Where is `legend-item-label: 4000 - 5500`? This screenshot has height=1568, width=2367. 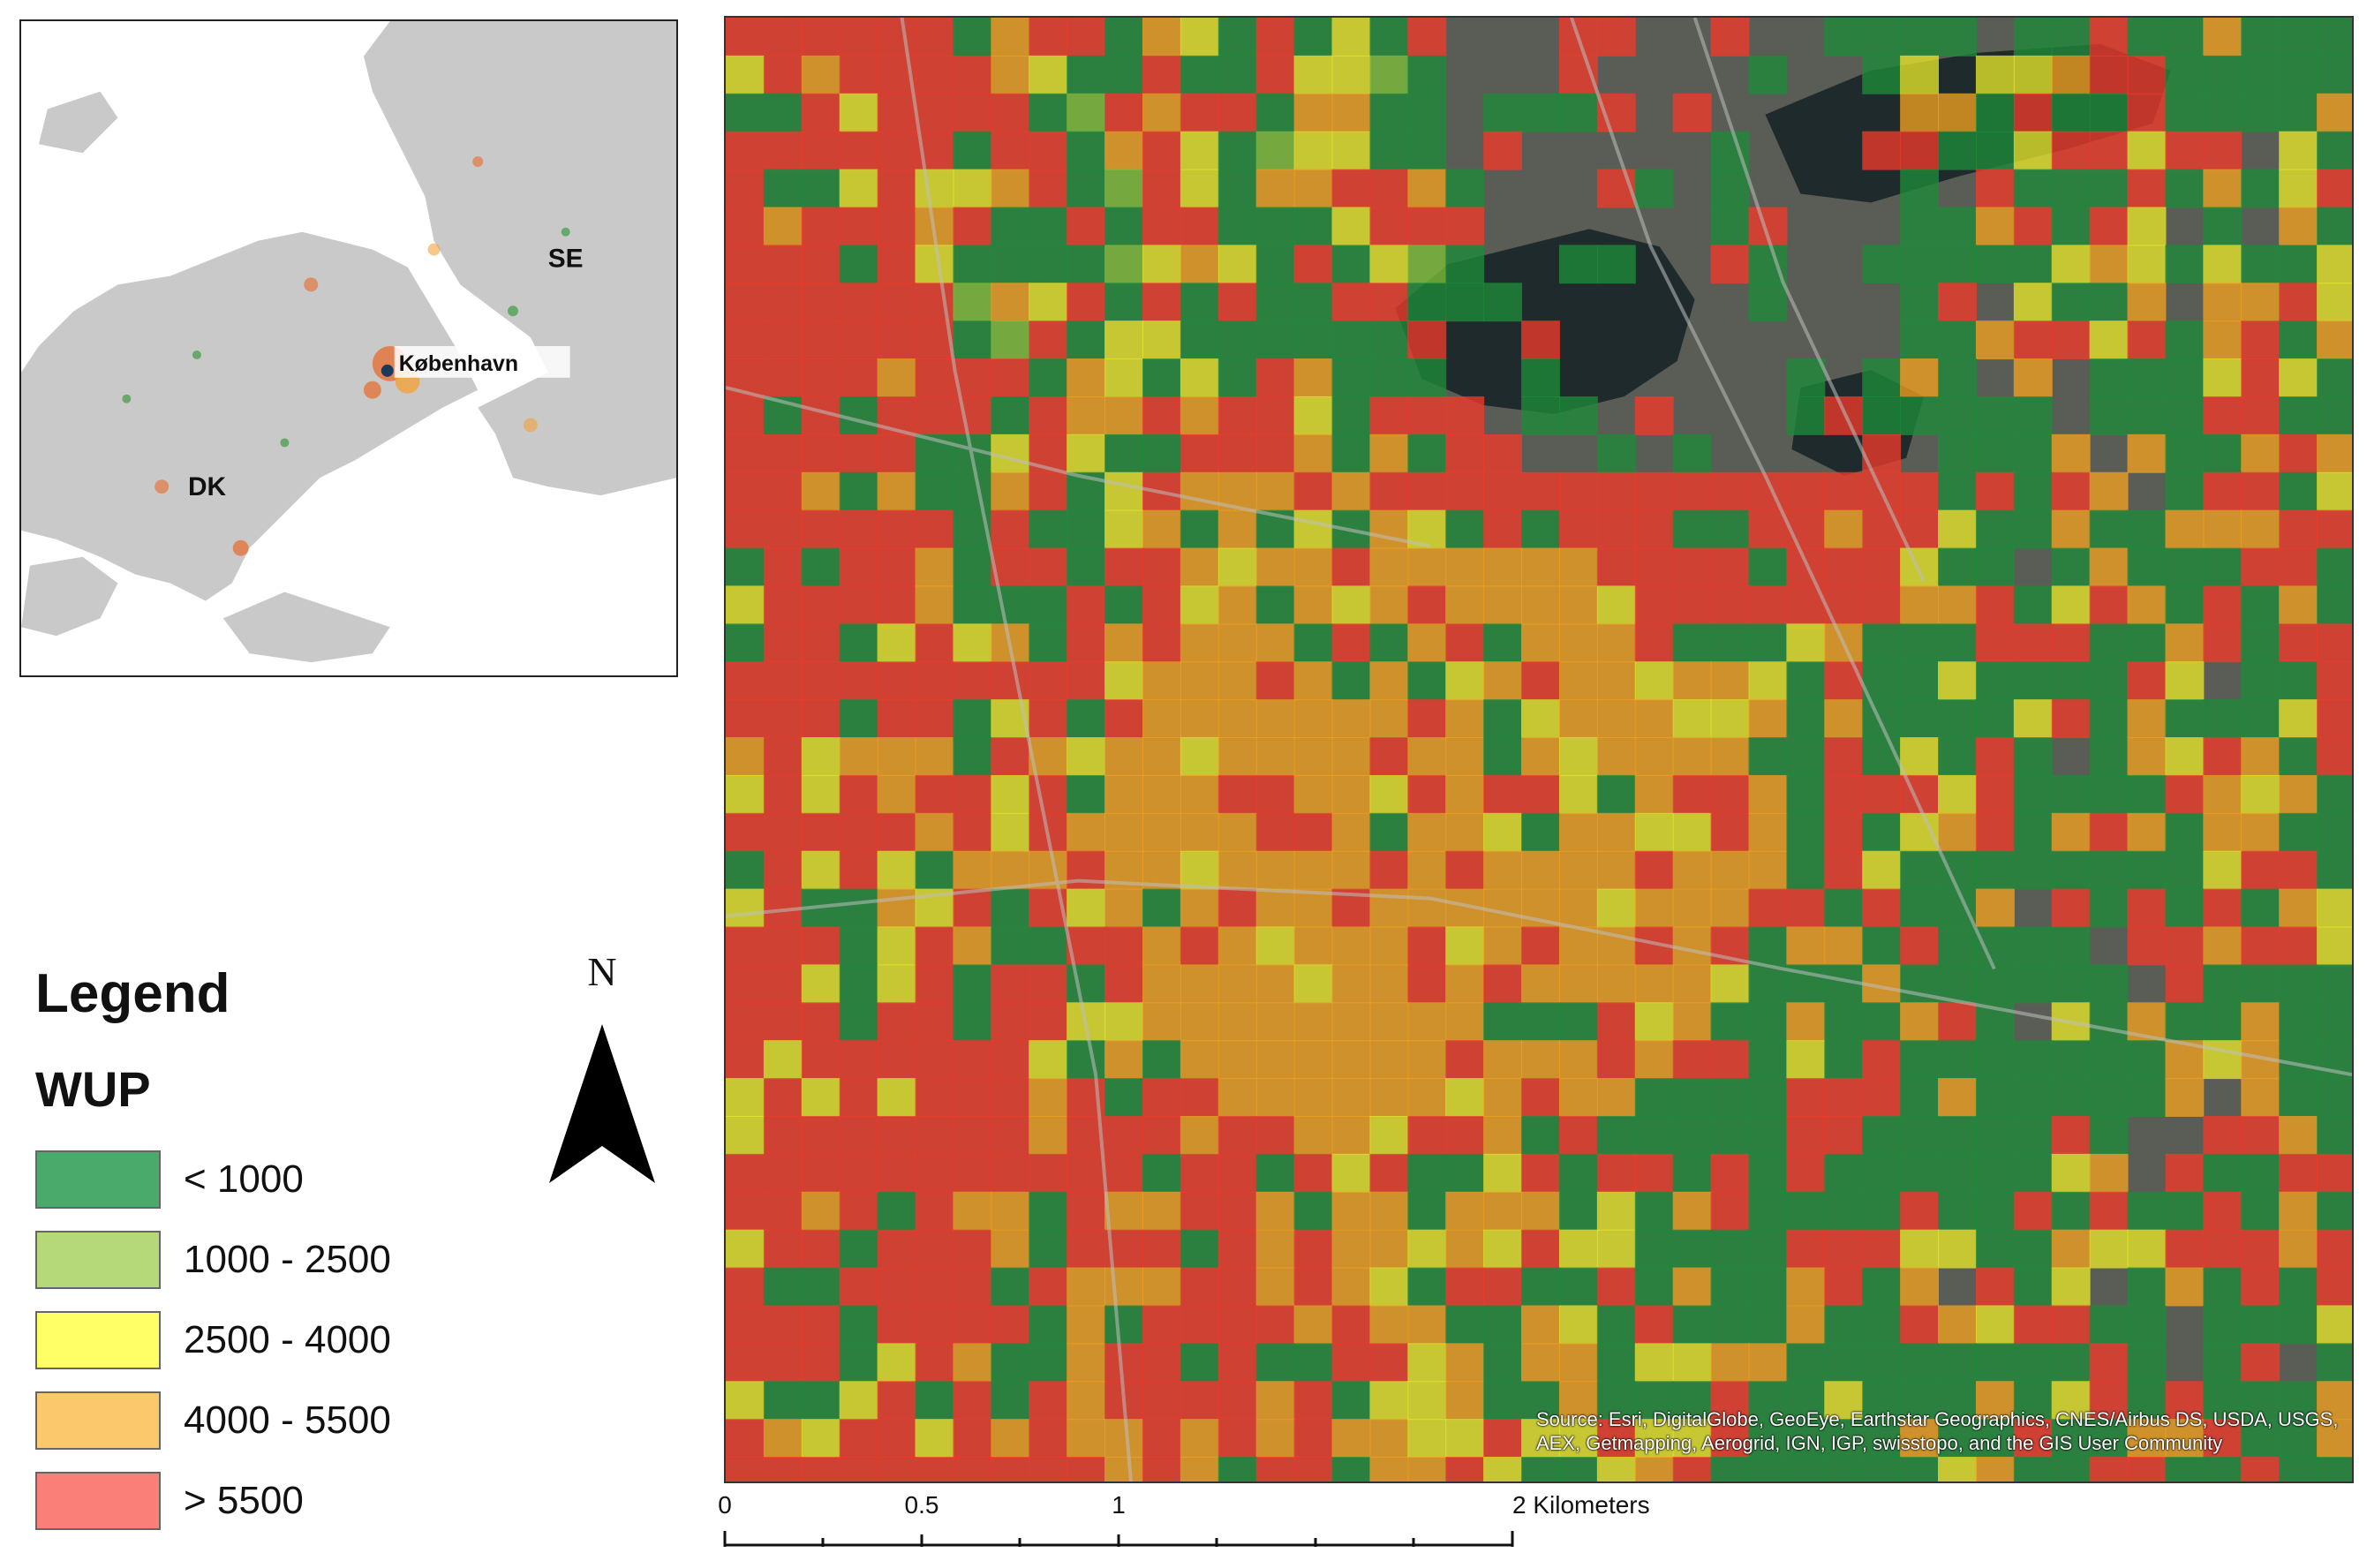 legend-item-label: 4000 - 5500 is located at coordinates (287, 1420).